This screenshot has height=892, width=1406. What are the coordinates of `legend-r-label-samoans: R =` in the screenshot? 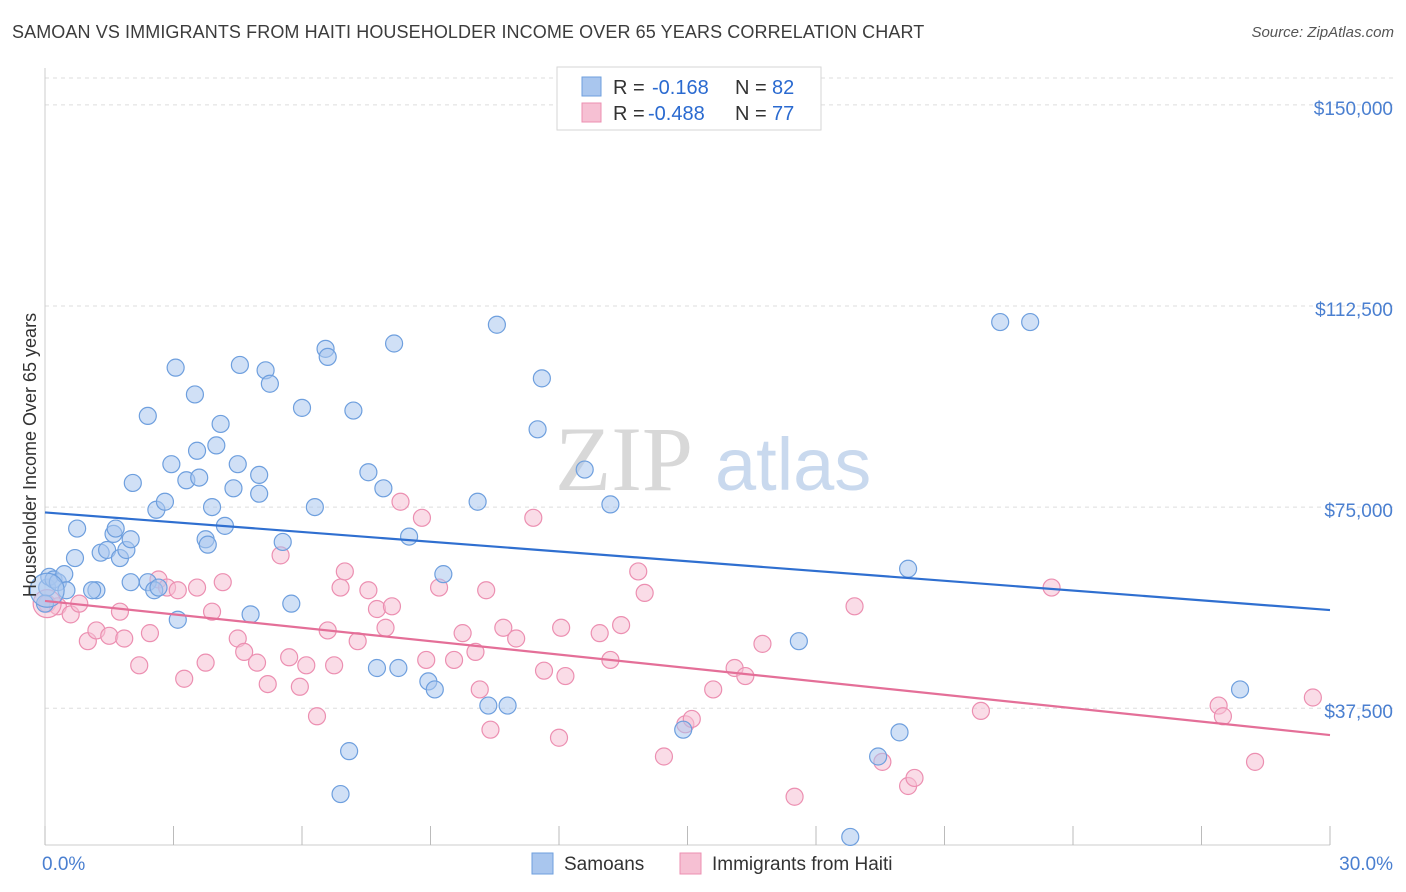 It's located at (629, 88).